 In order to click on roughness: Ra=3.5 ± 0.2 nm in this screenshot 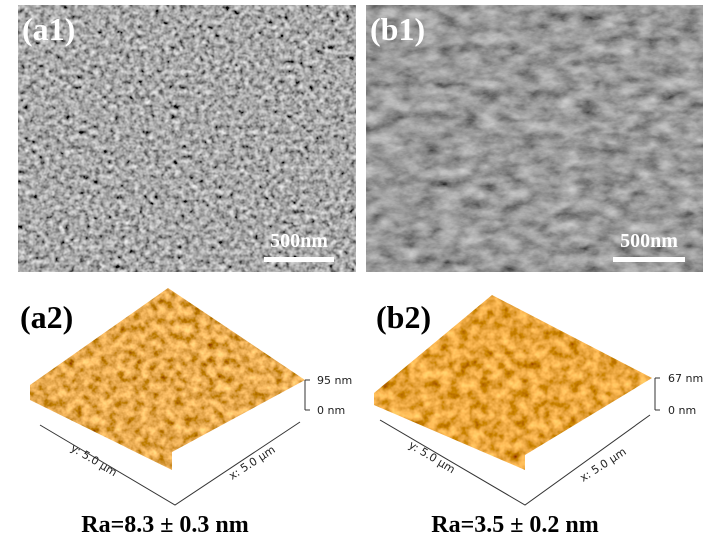, I will do `click(515, 525)`.